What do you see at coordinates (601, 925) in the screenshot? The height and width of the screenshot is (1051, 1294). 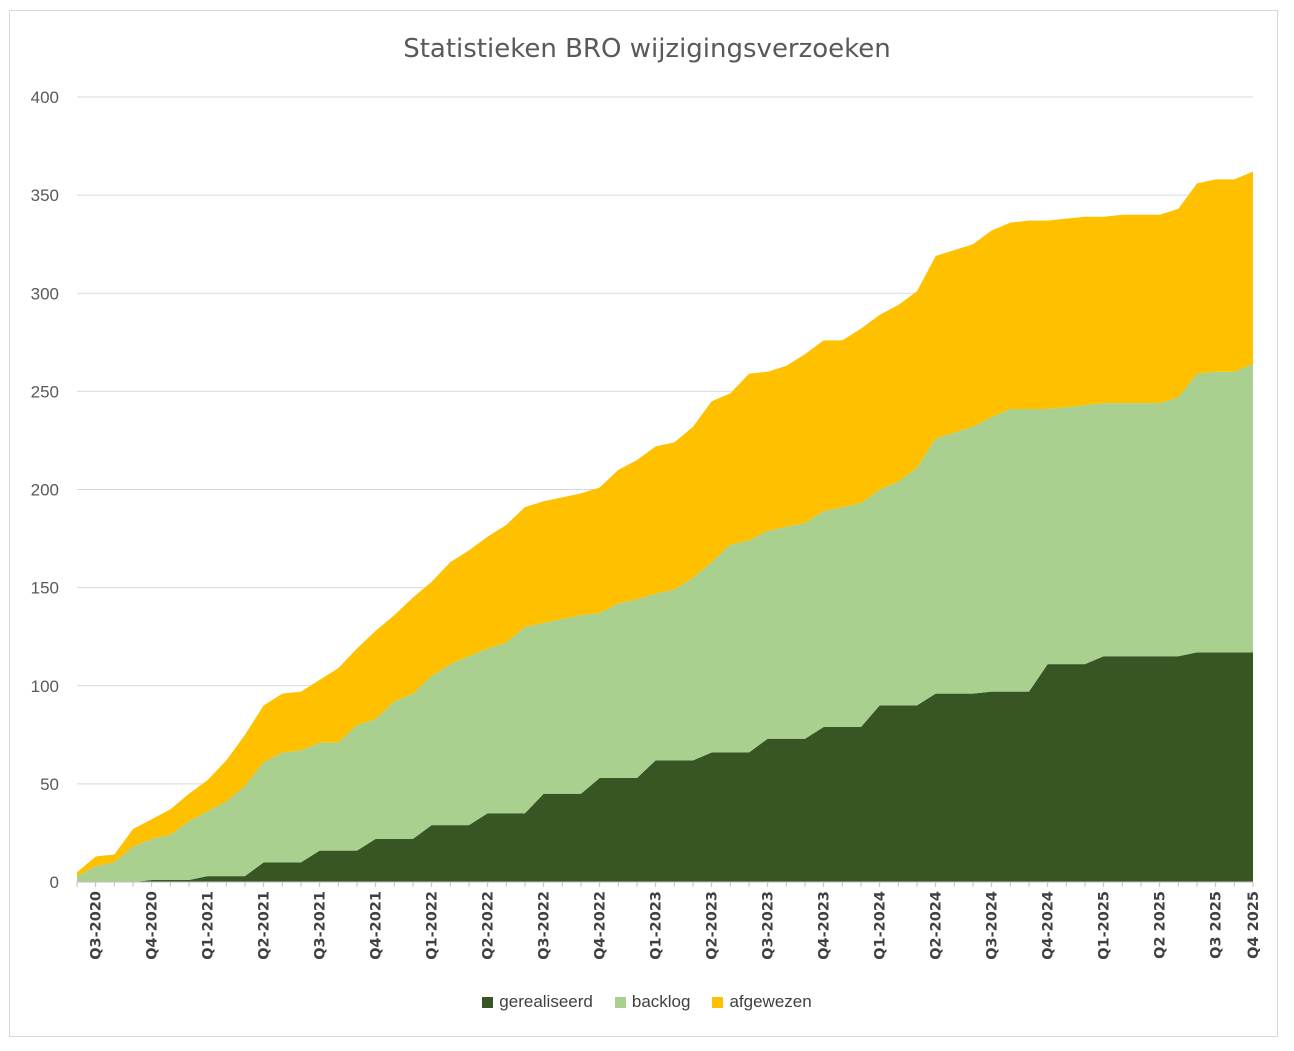 I see `x-tick-label-Q4-2022: Q4-2022` at bounding box center [601, 925].